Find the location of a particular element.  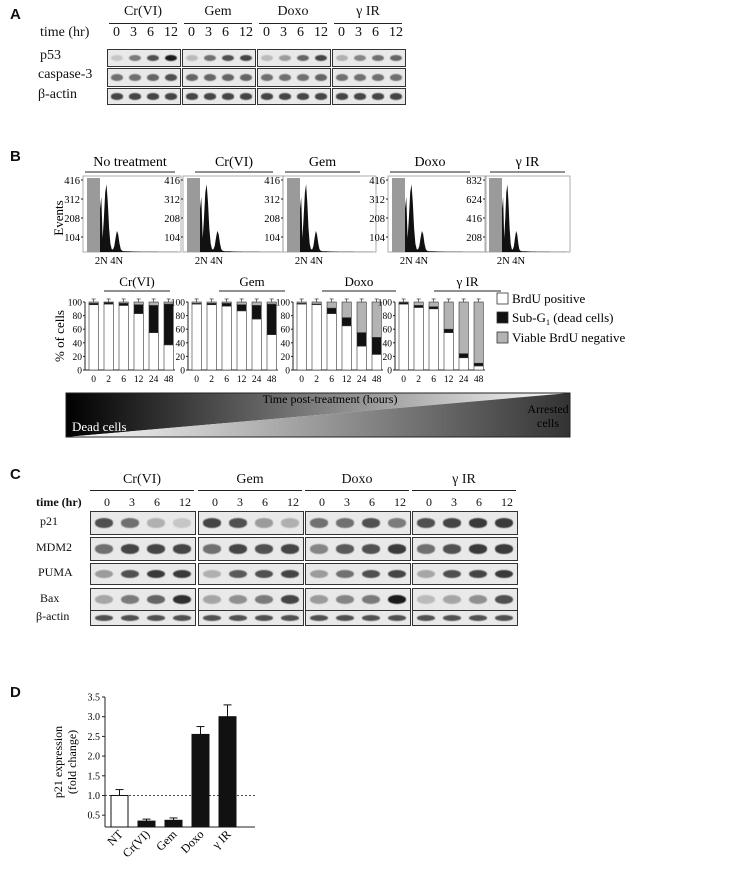

panel-c-group-title: Cr(VI) is located at coordinates (142, 479).